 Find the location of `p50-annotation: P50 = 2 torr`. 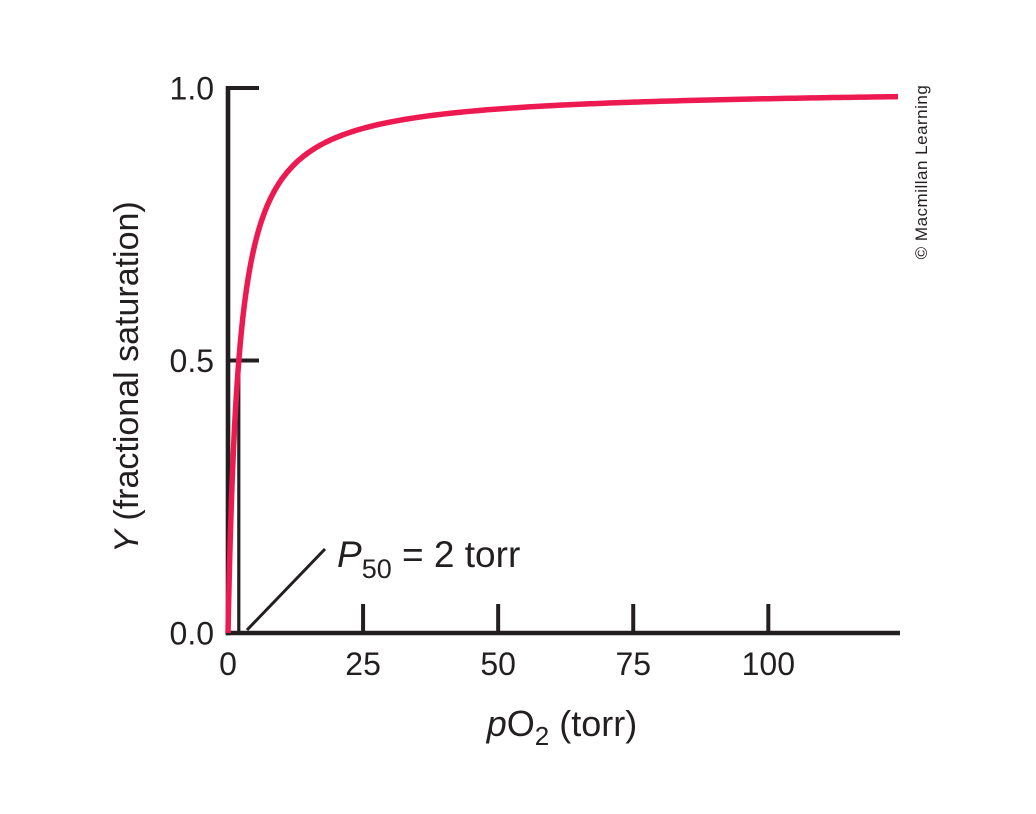

p50-annotation: P50 = 2 torr is located at coordinates (428, 559).